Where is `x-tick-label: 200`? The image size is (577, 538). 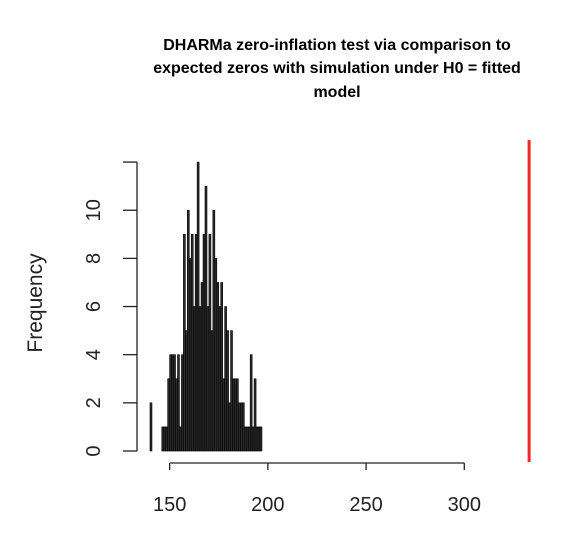 x-tick-label: 200 is located at coordinates (267, 505).